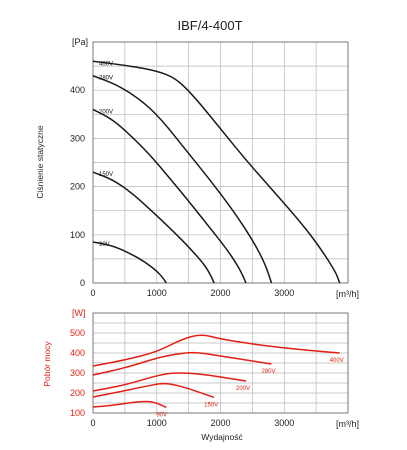 This screenshot has width=407, height=450. I want to click on power-curve-labels: 400V 280V 200V 150V 90V, so click(249, 388).